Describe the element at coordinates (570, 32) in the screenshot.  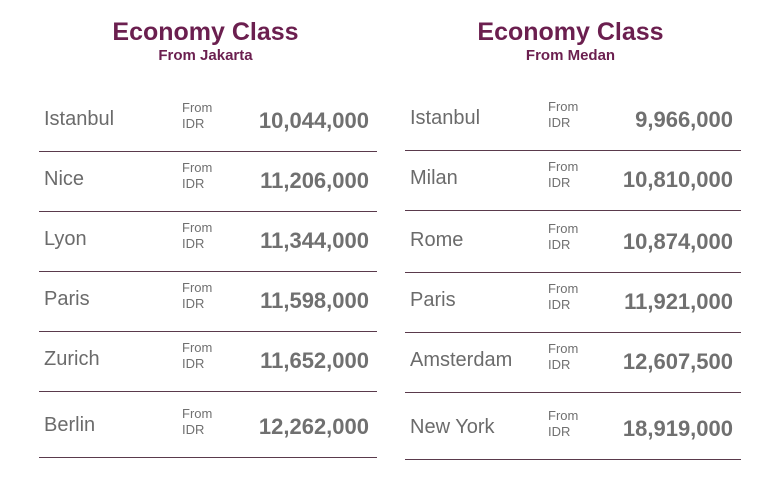
I see `medan-title: Economy Class` at that location.